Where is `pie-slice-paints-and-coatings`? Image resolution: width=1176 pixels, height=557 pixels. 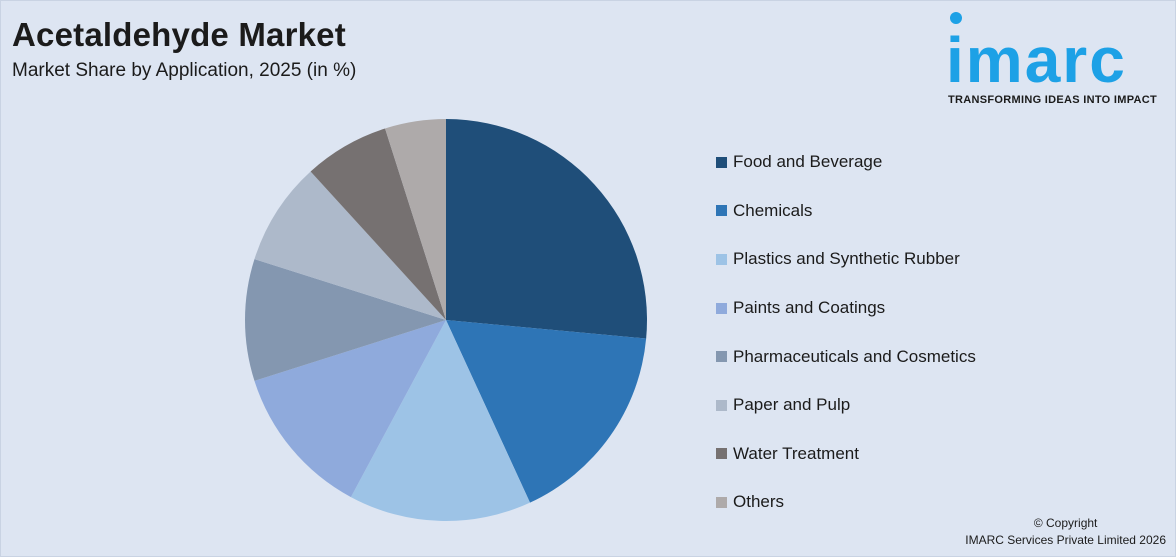
pie-slice-paints-and-coatings is located at coordinates (350, 409).